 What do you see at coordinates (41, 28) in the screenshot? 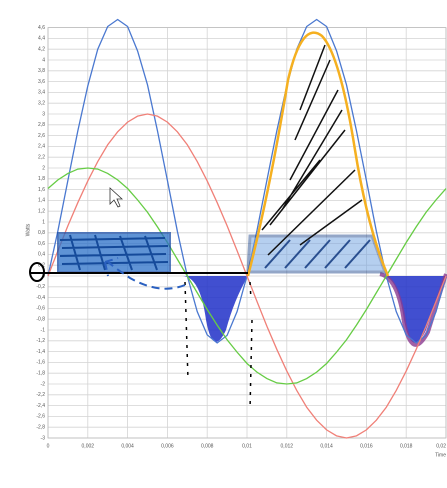
I see `y-tick-label: 4,6` at bounding box center [41, 28].